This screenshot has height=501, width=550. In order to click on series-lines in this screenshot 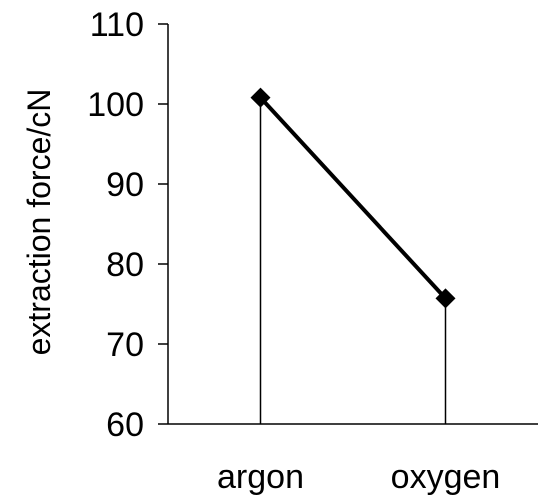, I will do `click(353, 198)`.